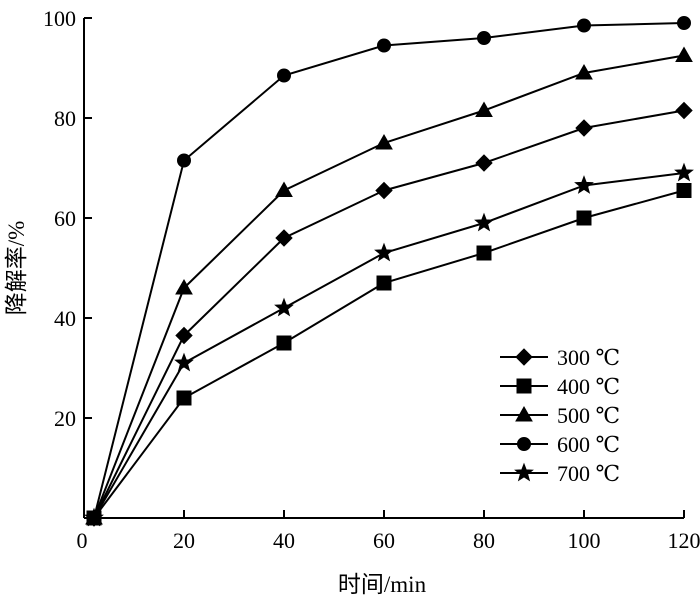 The image size is (700, 601). What do you see at coordinates (588, 415) in the screenshot?
I see `legend-label: 500 ℃` at bounding box center [588, 415].